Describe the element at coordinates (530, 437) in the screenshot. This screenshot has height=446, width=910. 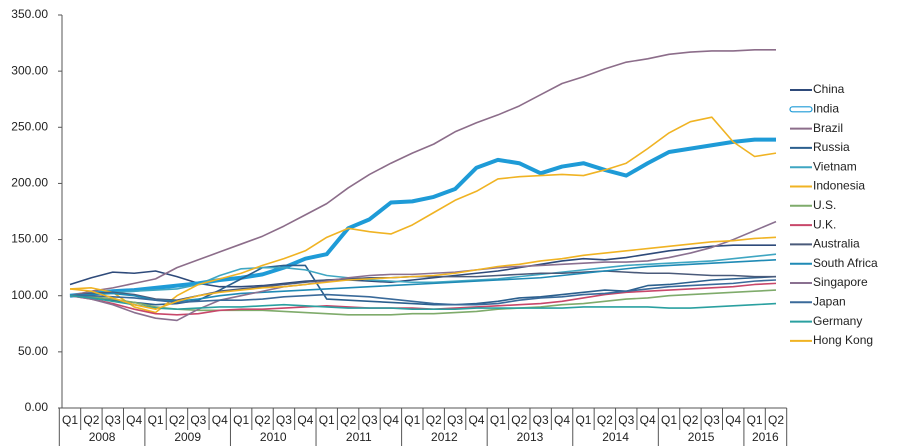
I see `x-group-label: 2013` at that location.